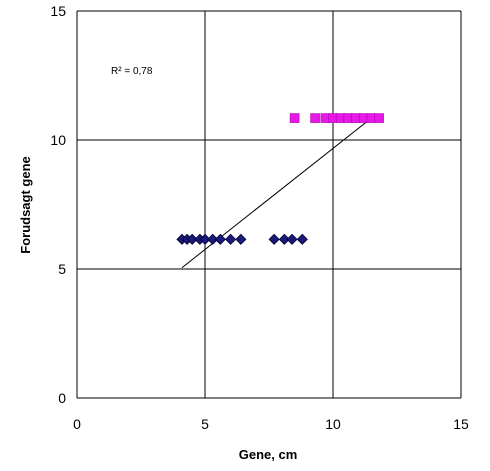 The image size is (490, 471). What do you see at coordinates (132, 71) in the screenshot?
I see `r-squared-annotation: R² = 0,78` at bounding box center [132, 71].